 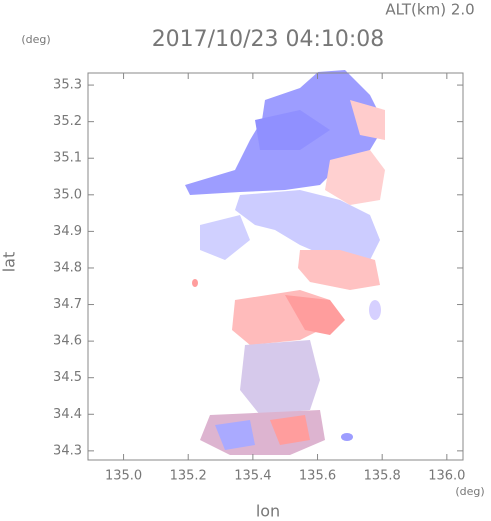 What do you see at coordinates (268, 511) in the screenshot?
I see `x-label: lon` at bounding box center [268, 511].